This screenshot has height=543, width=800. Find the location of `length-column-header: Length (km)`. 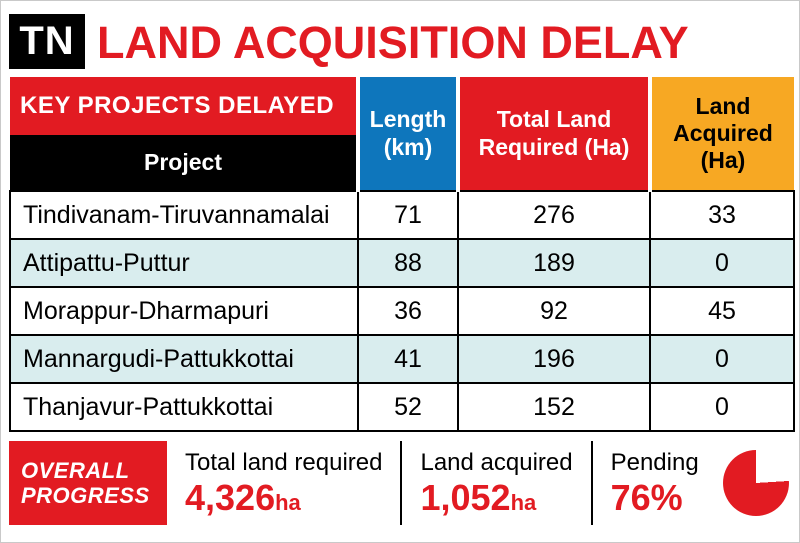

length-column-header: Length (km) is located at coordinates (407, 134).